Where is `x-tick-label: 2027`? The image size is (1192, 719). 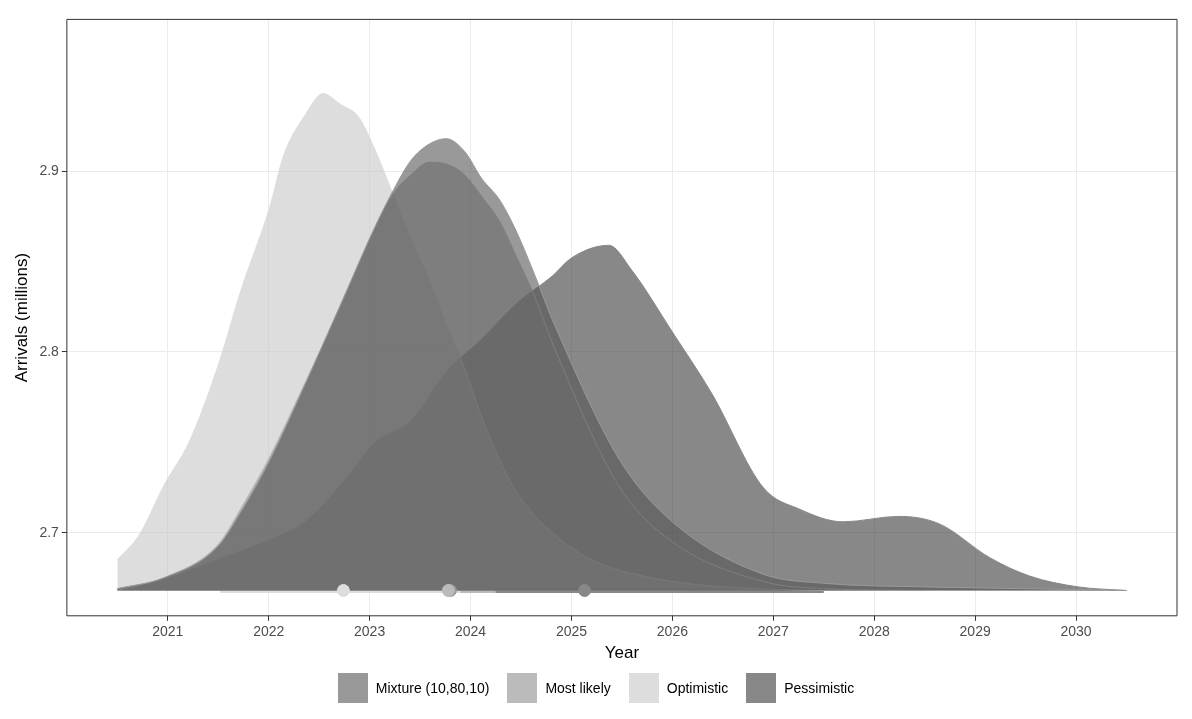 x-tick-label: 2027 is located at coordinates (773, 631).